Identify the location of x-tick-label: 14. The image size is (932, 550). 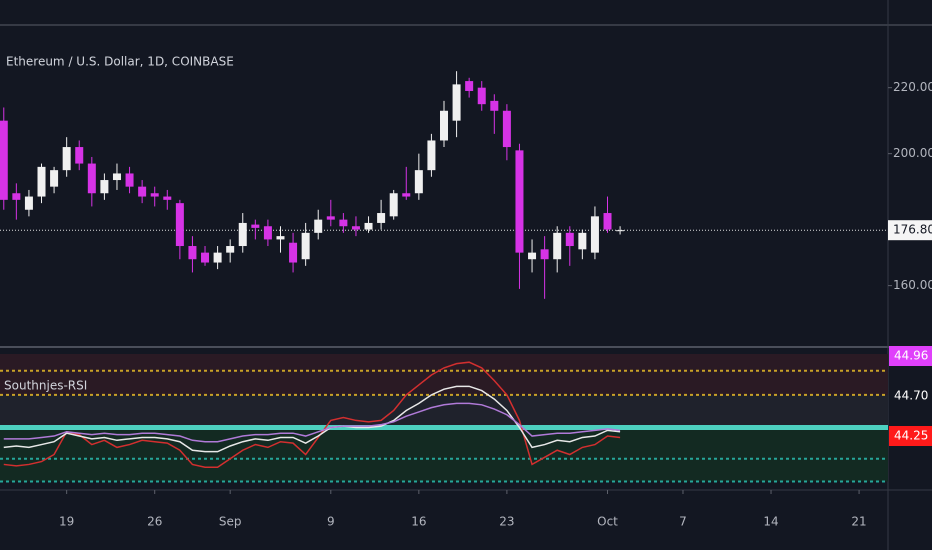
(770, 522).